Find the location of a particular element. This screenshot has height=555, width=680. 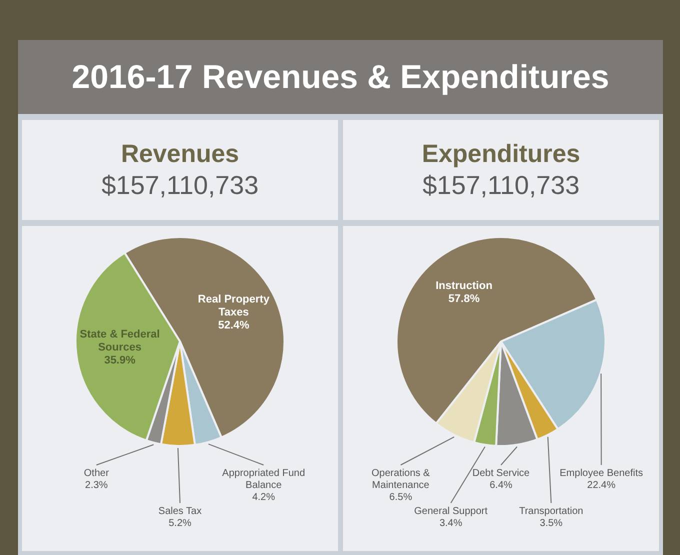

chart-title: Expenditures is located at coordinates (501, 154).